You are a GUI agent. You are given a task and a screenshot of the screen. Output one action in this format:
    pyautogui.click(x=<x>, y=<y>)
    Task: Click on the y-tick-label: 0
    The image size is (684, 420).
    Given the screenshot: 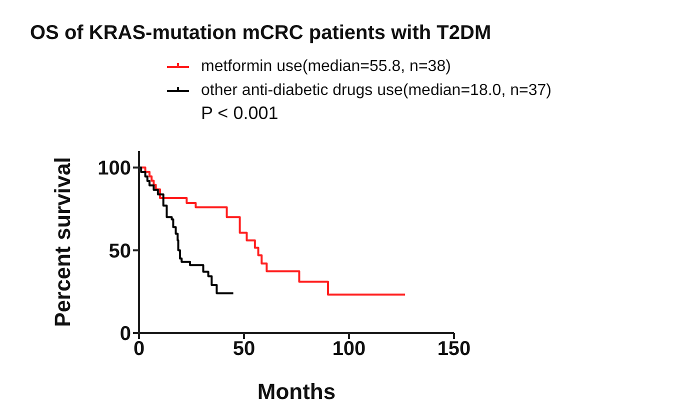 What is the action you would take?
    pyautogui.click(x=125, y=334)
    